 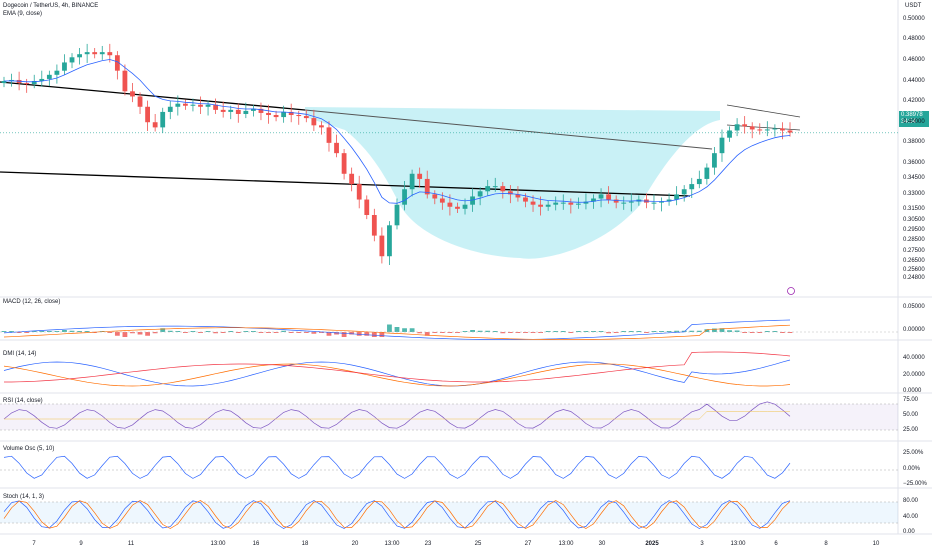 I want to click on volume-osc-panel-label: Volume Osc (5, 10), so click(x=29, y=449).